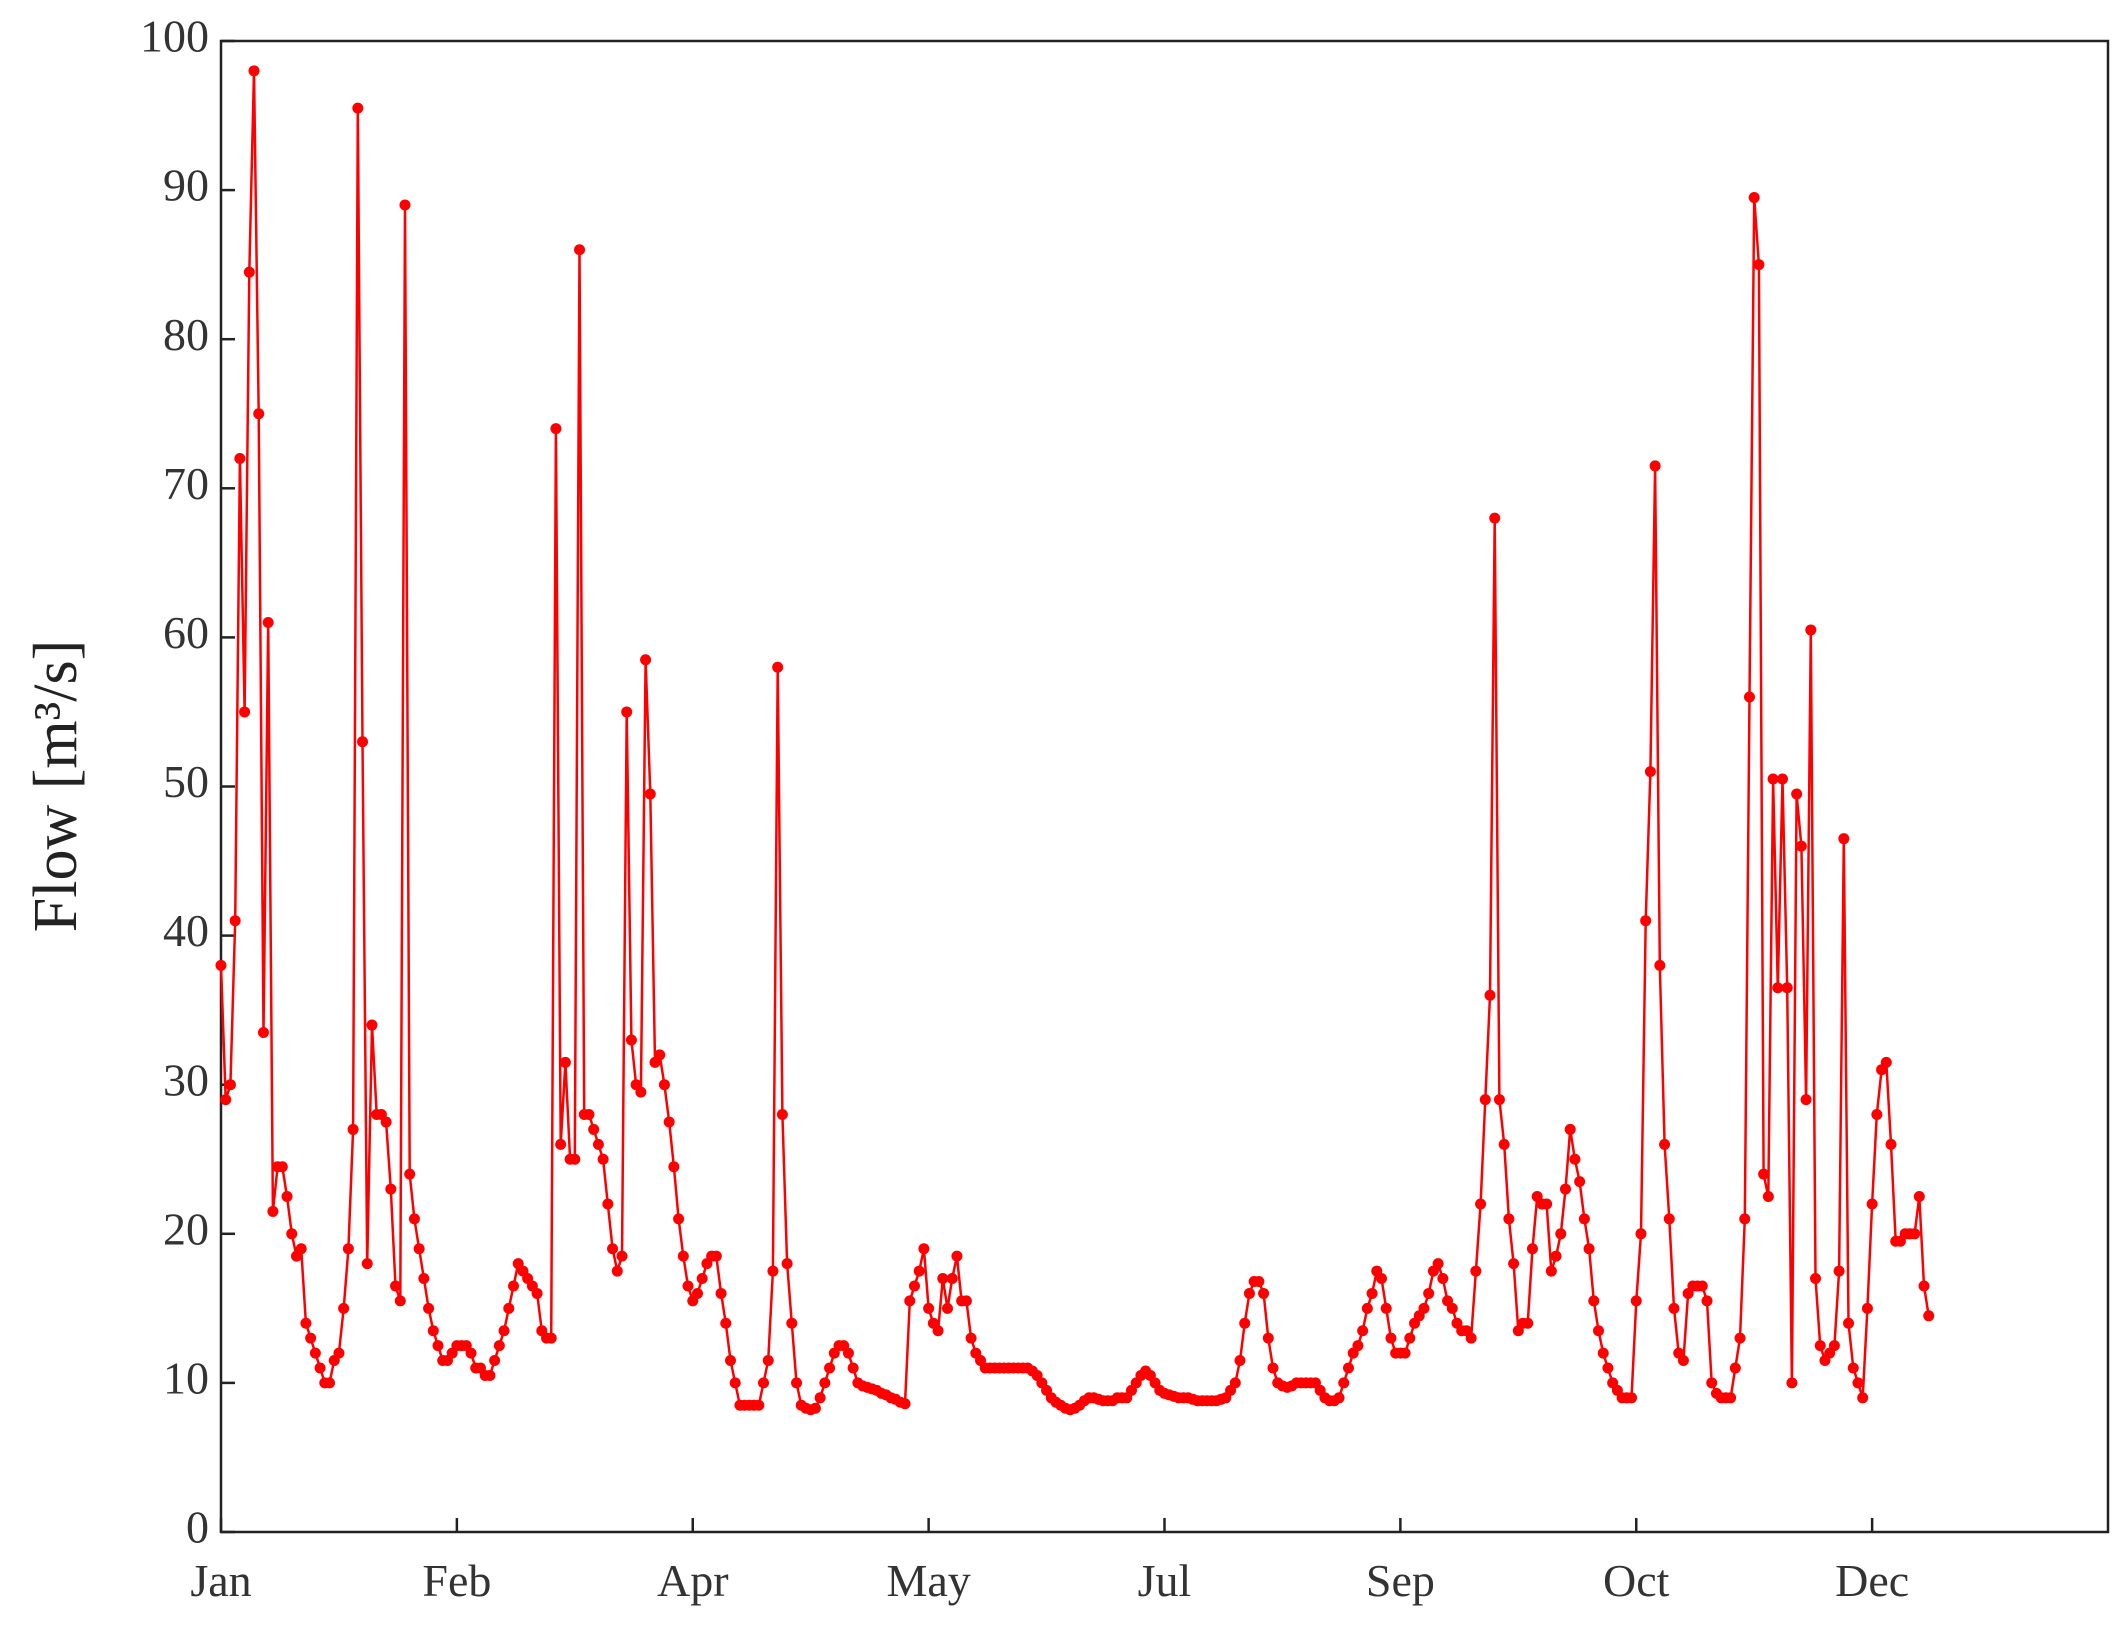 This screenshot has width=2126, height=1638. I want to click on y-tick-label: 80, so click(186, 334).